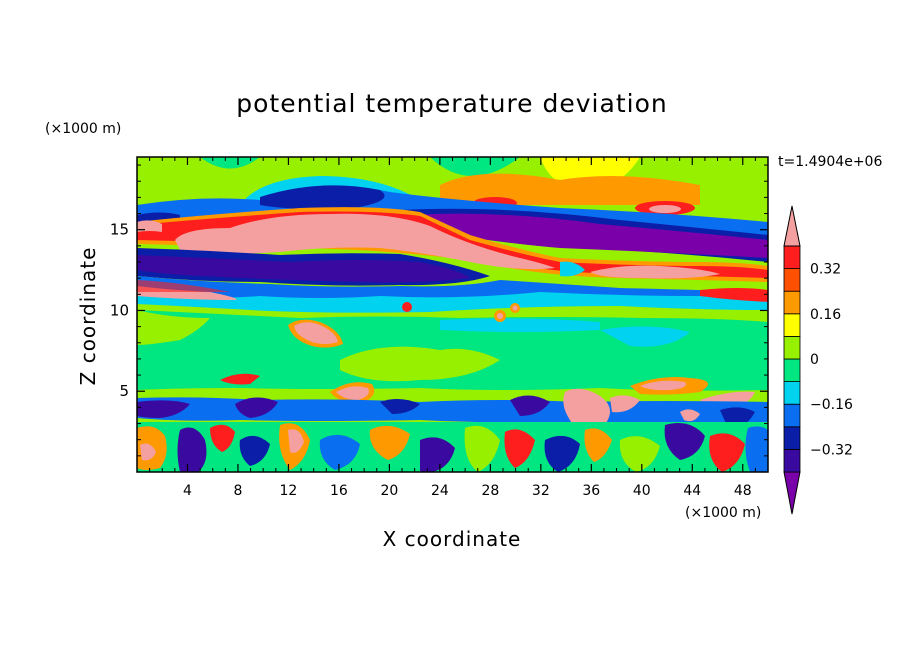 The height and width of the screenshot is (654, 904). Describe the element at coordinates (831, 405) in the screenshot. I see `colorbar-tick-label: −0.16` at that location.